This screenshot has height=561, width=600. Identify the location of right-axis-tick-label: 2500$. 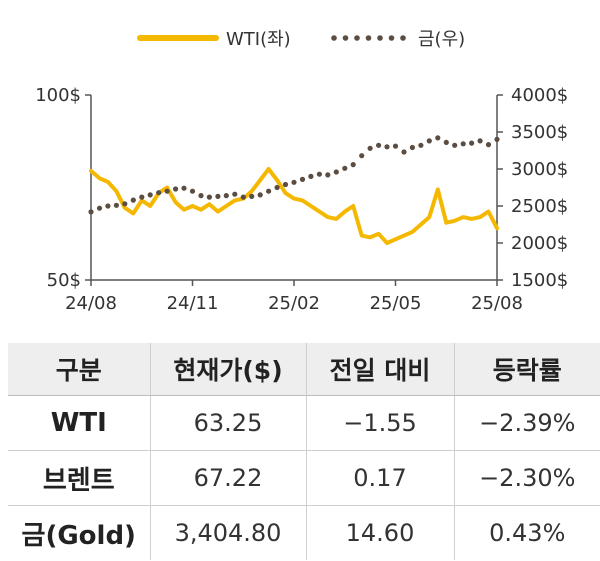
(539, 206).